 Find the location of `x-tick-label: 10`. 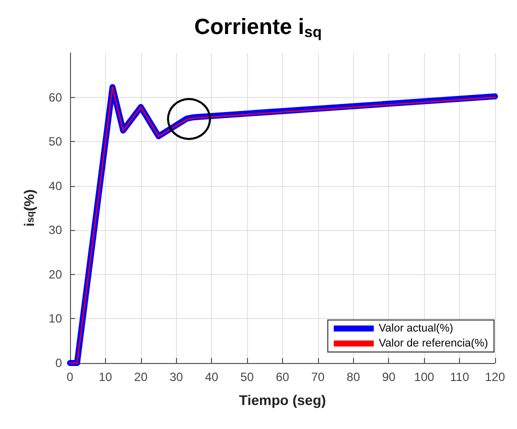

x-tick-label: 10 is located at coordinates (105, 377).